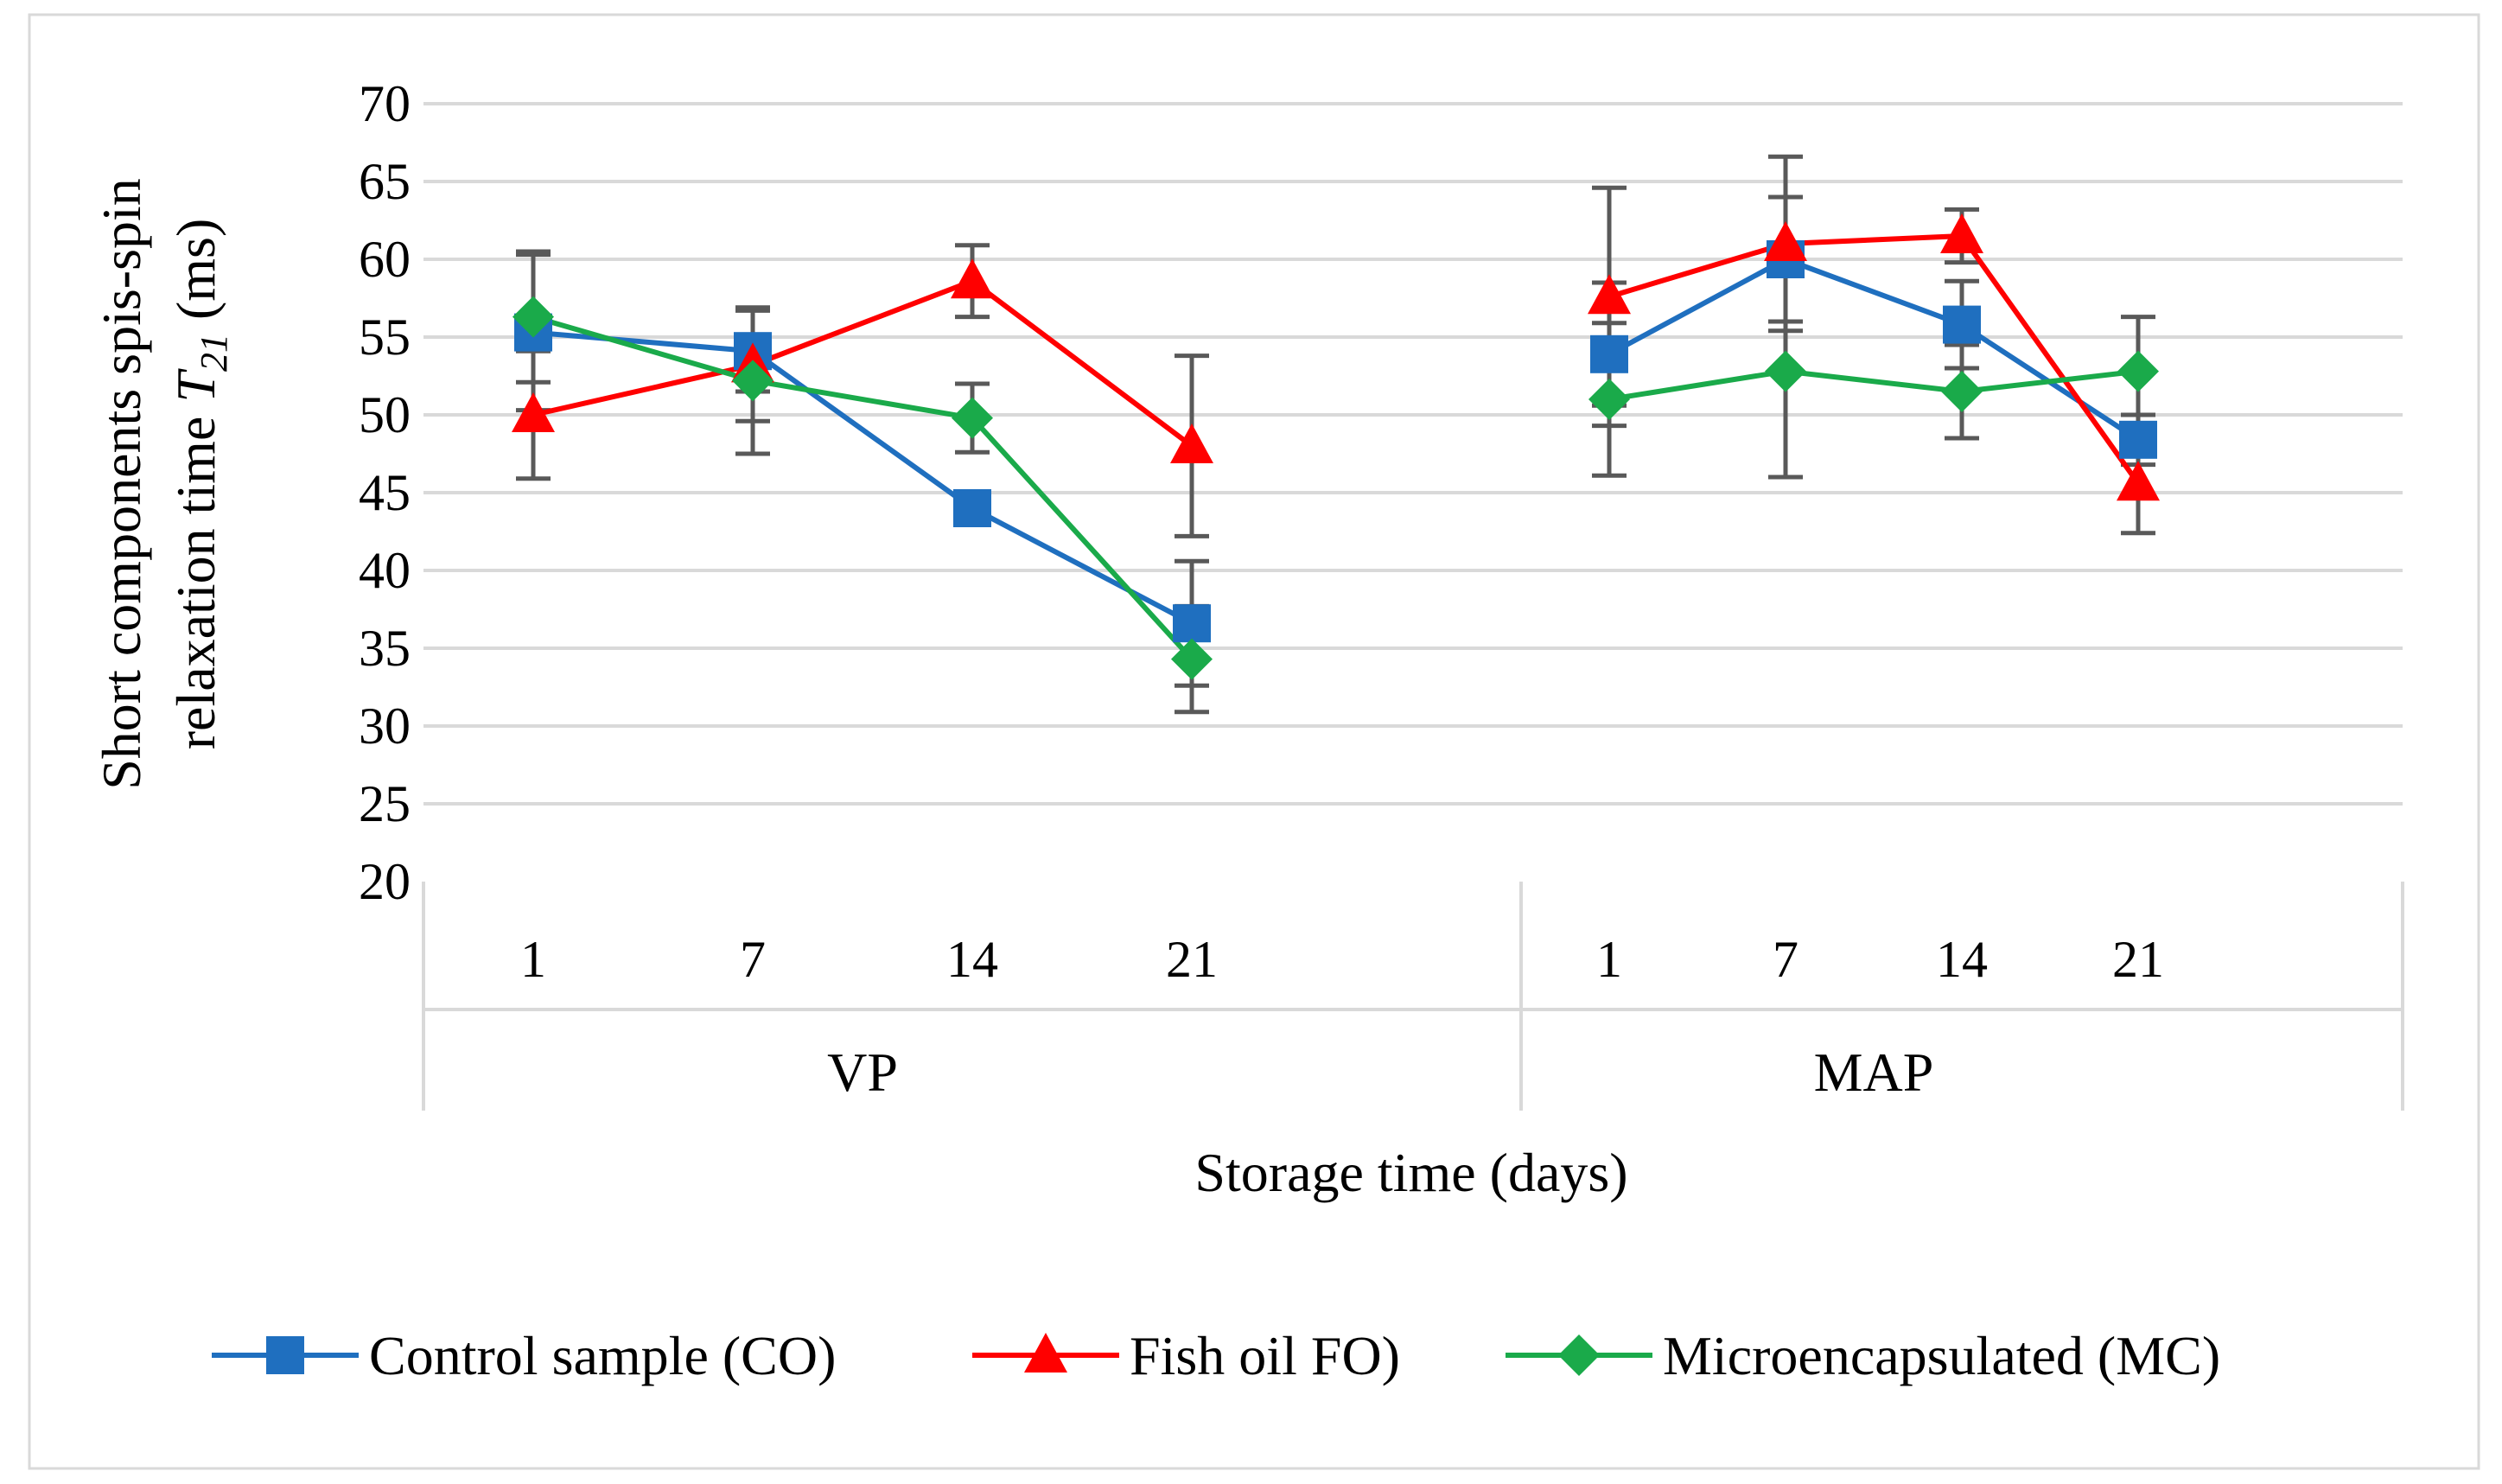 The height and width of the screenshot is (1484, 2502). What do you see at coordinates (214, 353) in the screenshot?
I see `y-axis-label-subscript: 21` at bounding box center [214, 353].